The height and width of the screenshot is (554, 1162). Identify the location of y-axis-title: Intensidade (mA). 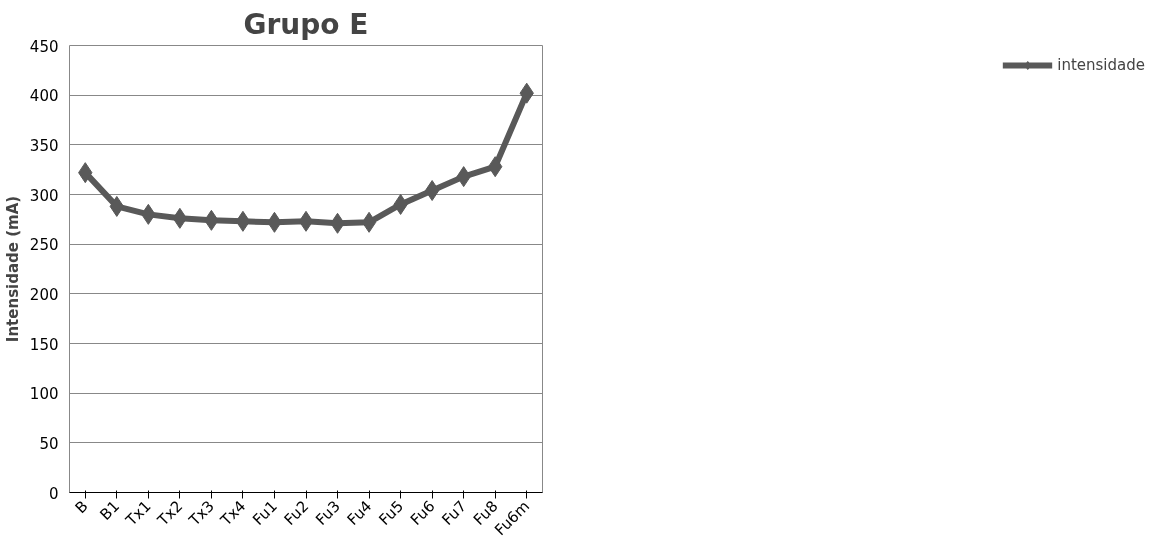
(12, 269).